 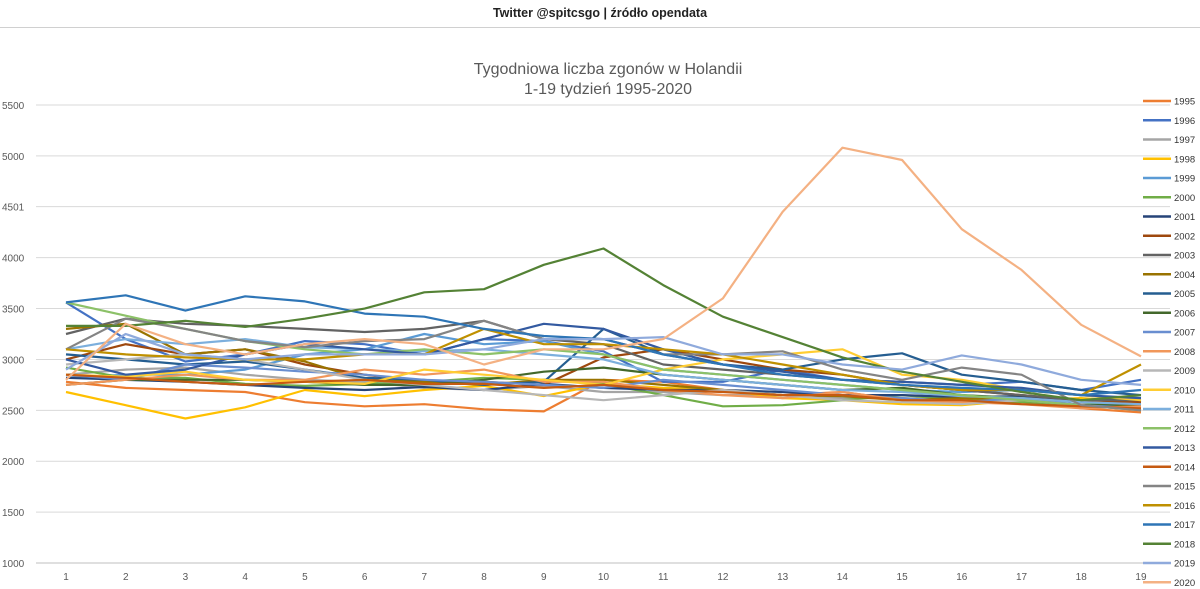 What do you see at coordinates (608, 89) in the screenshot?
I see `chart-subtitle: 1-19 tydzień 1995-2020` at bounding box center [608, 89].